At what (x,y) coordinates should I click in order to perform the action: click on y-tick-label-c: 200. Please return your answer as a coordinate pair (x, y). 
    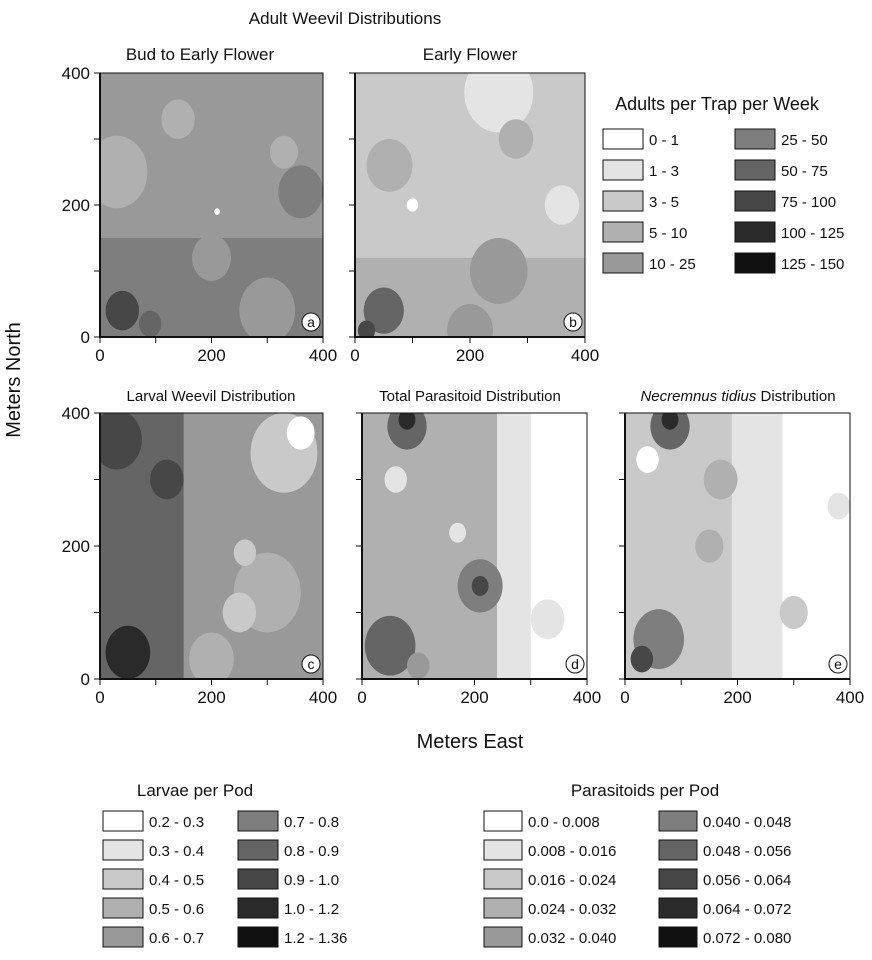
    Looking at the image, I should click on (76, 546).